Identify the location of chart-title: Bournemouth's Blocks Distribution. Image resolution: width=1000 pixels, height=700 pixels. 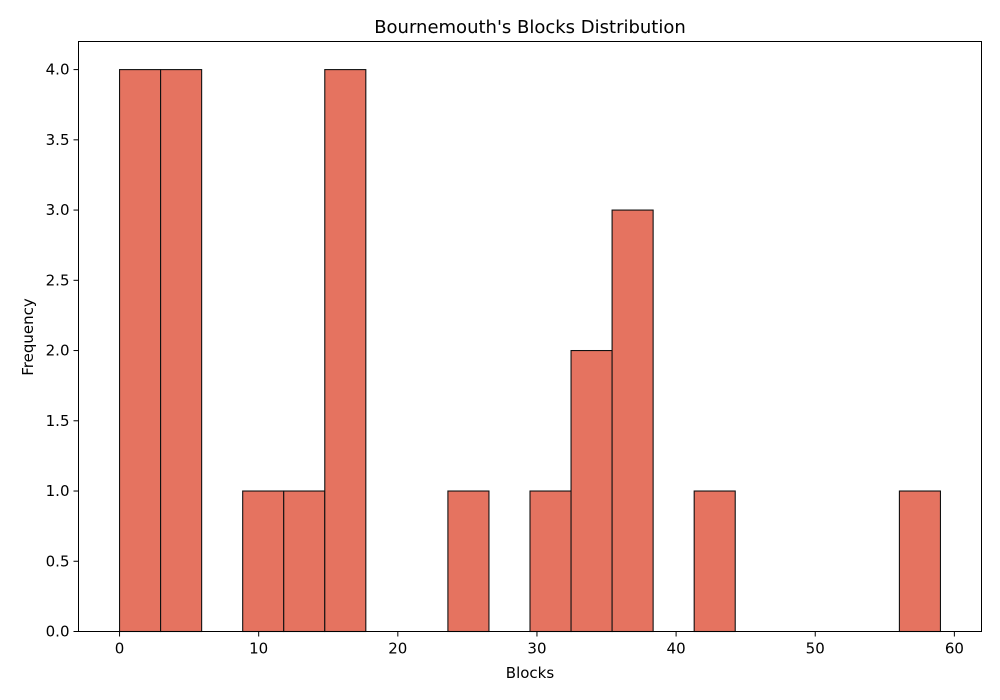
(530, 27).